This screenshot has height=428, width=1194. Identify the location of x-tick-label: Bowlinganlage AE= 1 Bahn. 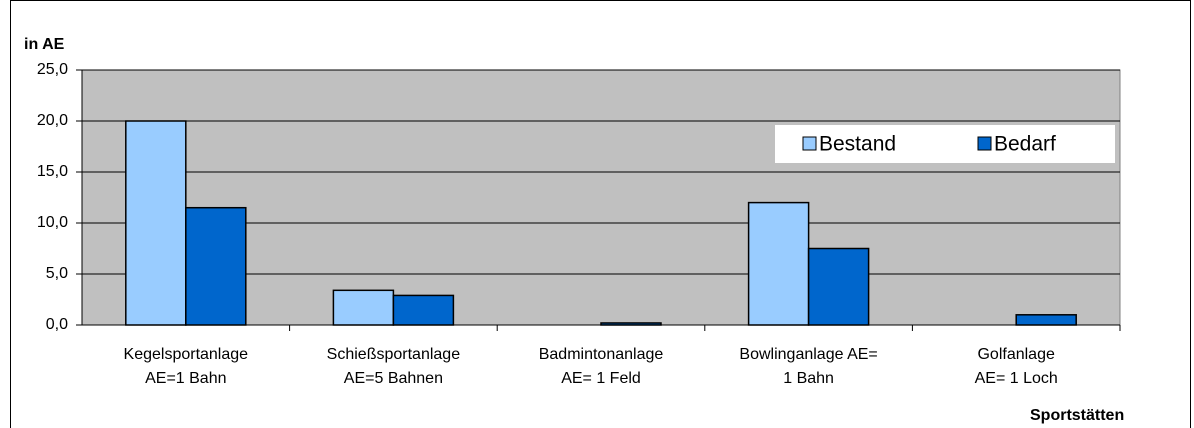
(808, 366).